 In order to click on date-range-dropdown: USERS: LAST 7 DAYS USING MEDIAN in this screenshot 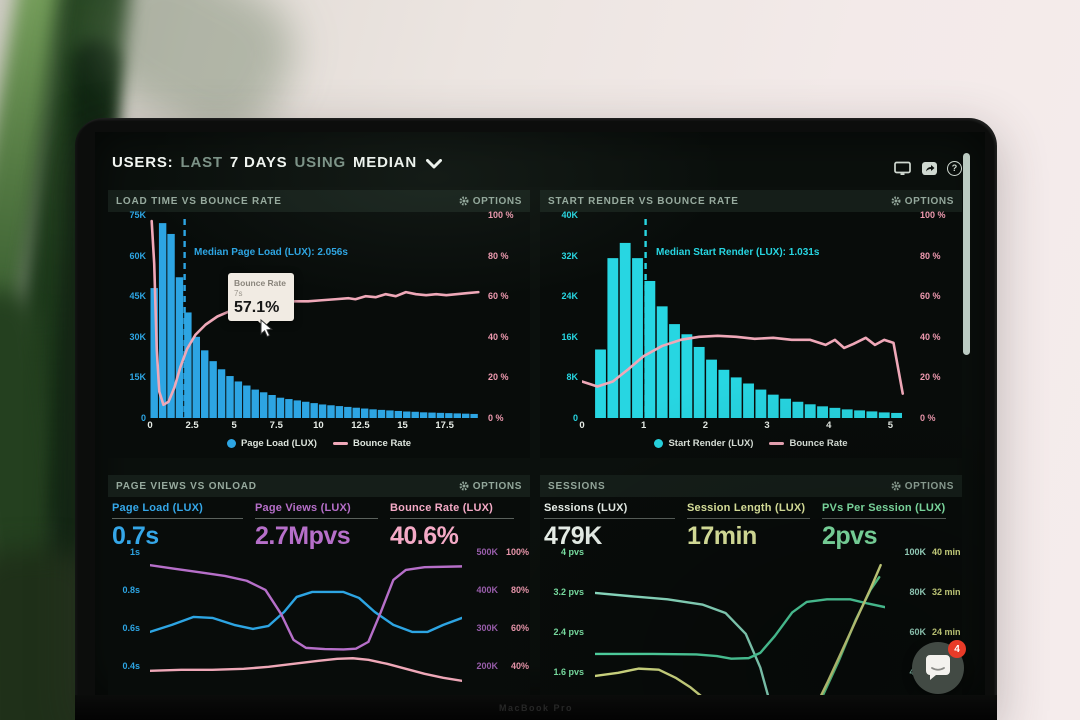, I will do `click(277, 162)`.